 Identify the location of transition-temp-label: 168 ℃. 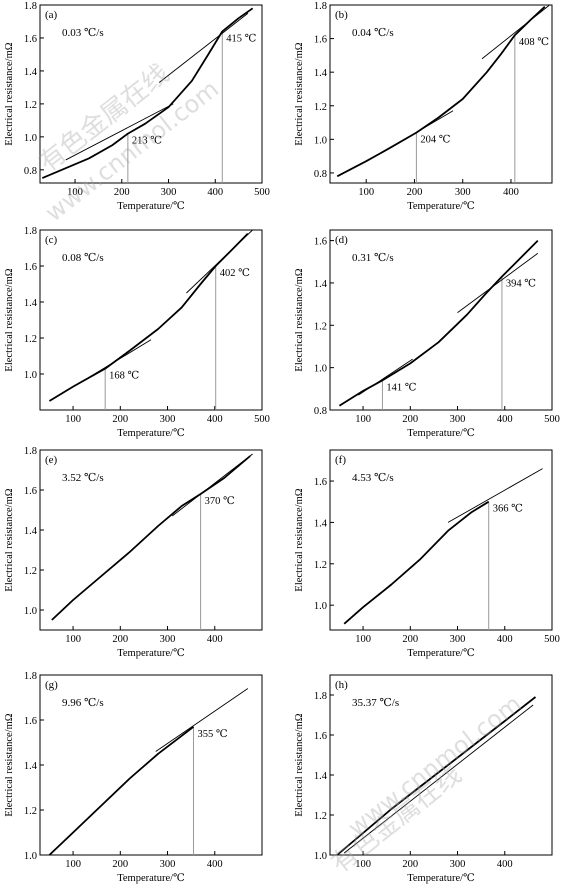
(124, 376).